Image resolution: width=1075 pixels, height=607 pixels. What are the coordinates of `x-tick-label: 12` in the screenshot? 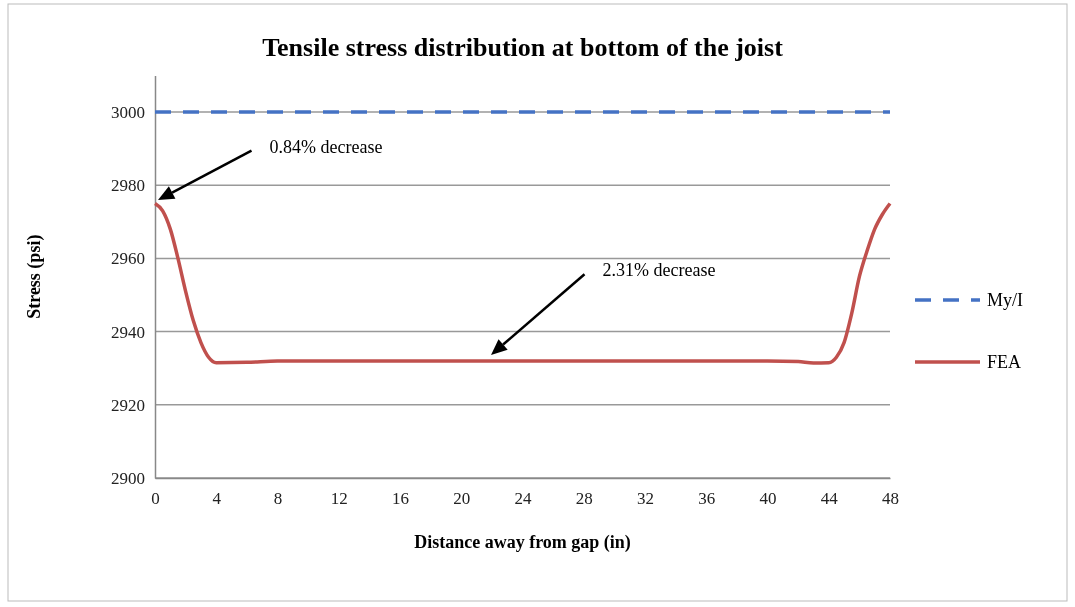 It's located at (339, 499).